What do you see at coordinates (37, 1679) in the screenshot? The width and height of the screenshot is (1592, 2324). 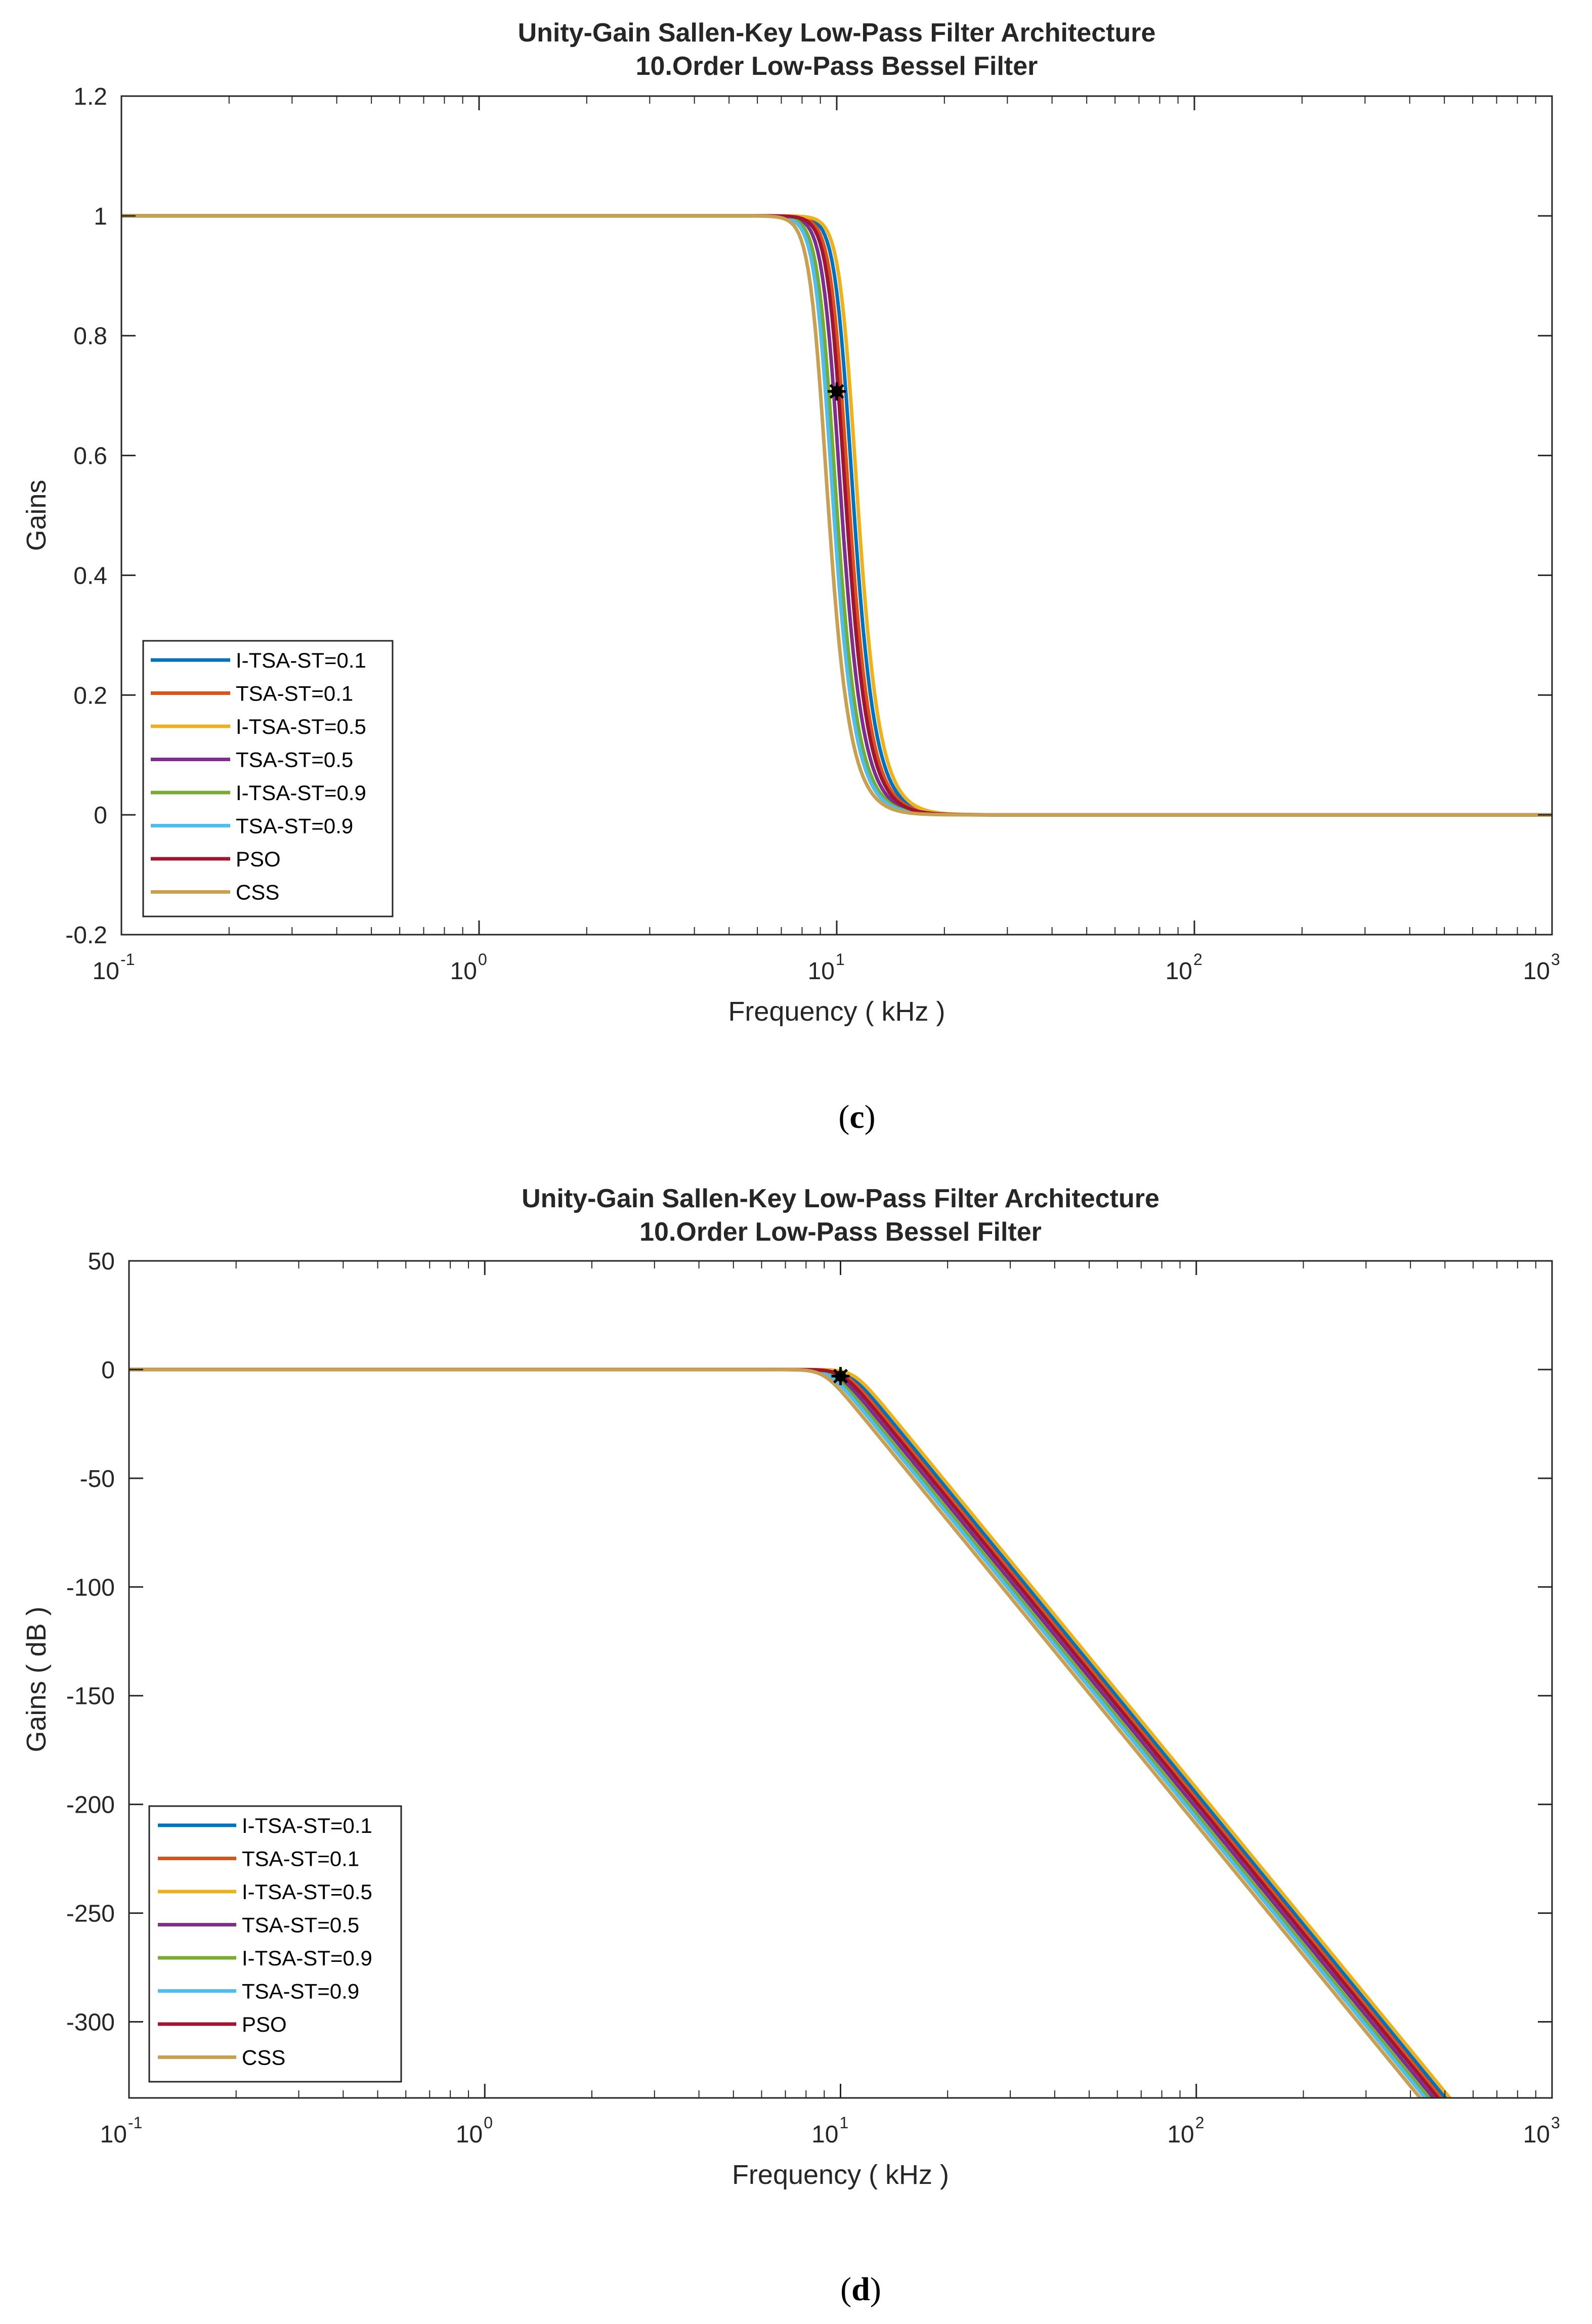 I see `y-axis-label: Gains ( dB )` at bounding box center [37, 1679].